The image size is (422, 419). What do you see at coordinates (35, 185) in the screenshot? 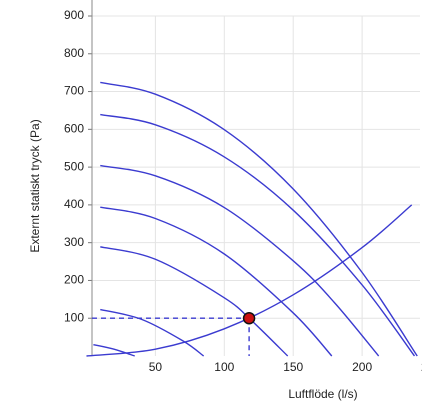
I see `y-axis-title: Externt statiskt tryck (Pa)` at bounding box center [35, 185].